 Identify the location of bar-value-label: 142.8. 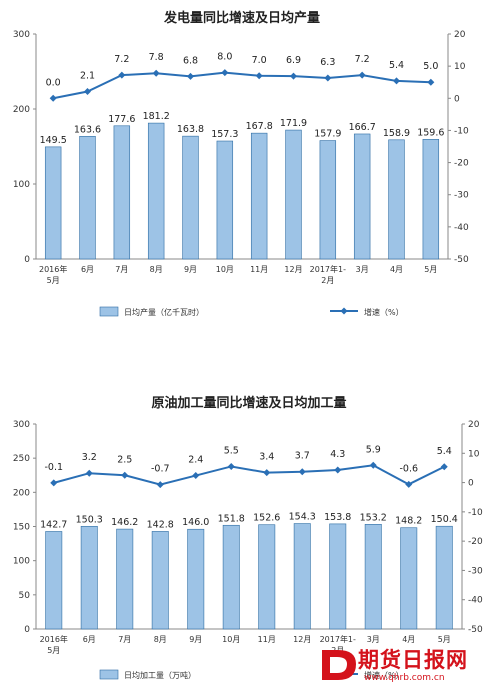
(160, 524).